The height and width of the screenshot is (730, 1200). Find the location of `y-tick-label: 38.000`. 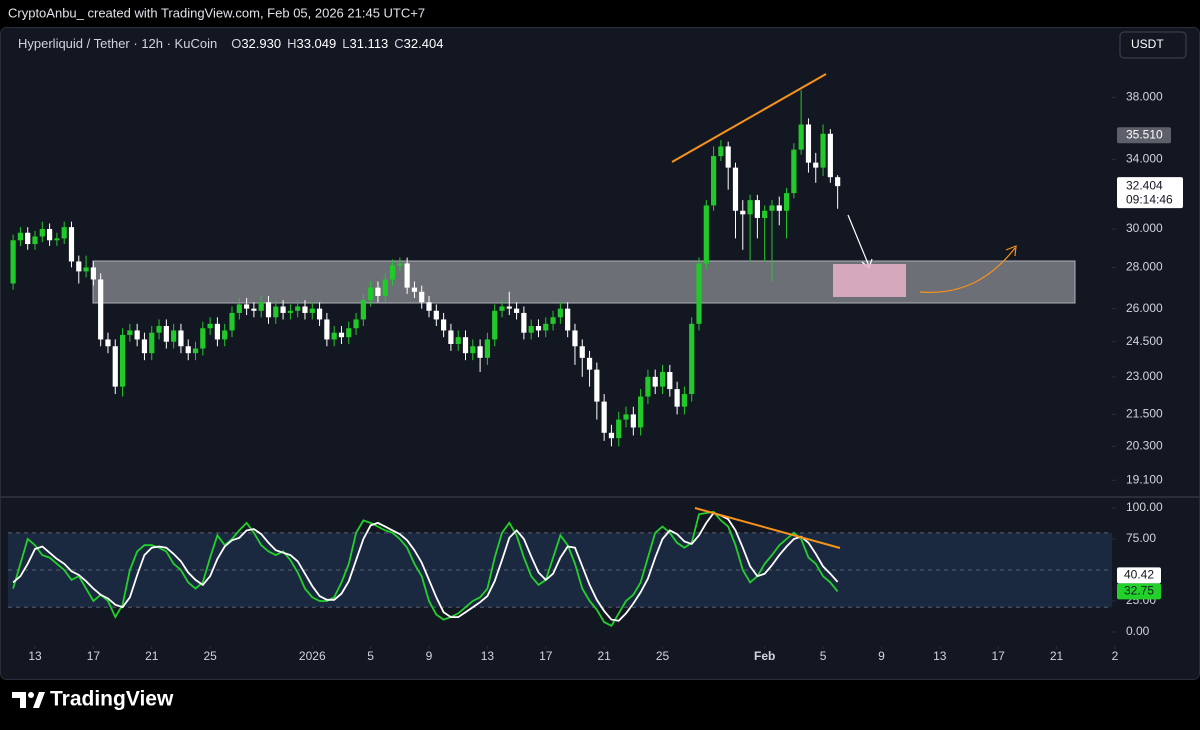

y-tick-label: 38.000 is located at coordinates (1144, 97).